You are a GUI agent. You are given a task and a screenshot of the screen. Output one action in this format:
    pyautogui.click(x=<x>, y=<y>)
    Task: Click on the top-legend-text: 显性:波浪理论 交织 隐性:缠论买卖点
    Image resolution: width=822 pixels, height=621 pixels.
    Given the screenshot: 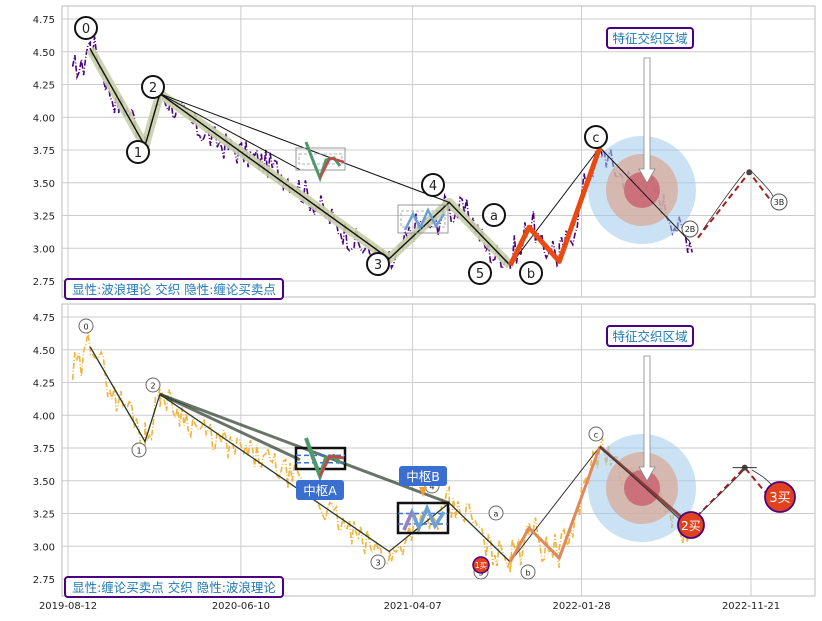 What is the action you would take?
    pyautogui.click(x=174, y=289)
    